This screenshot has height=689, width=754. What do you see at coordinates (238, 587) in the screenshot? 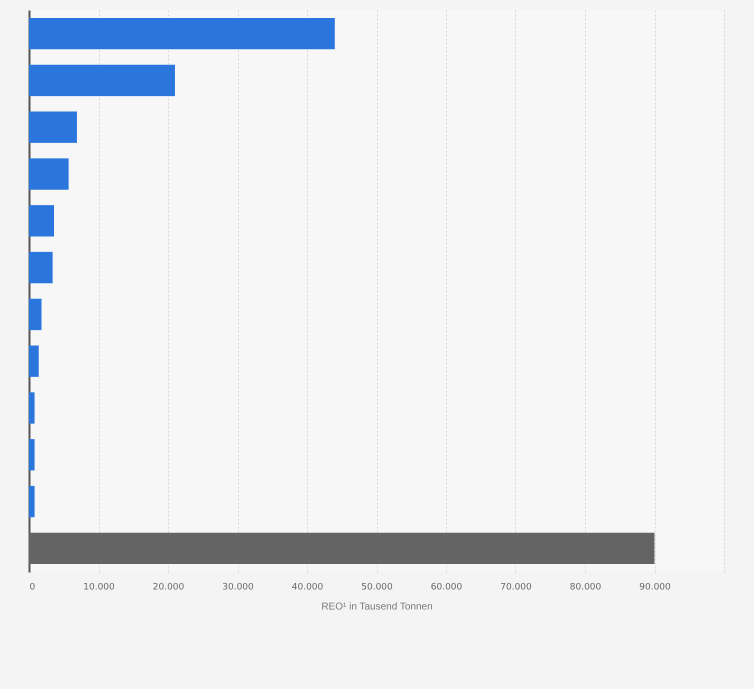
I see `x-tick-label: 30.000` at bounding box center [238, 587].